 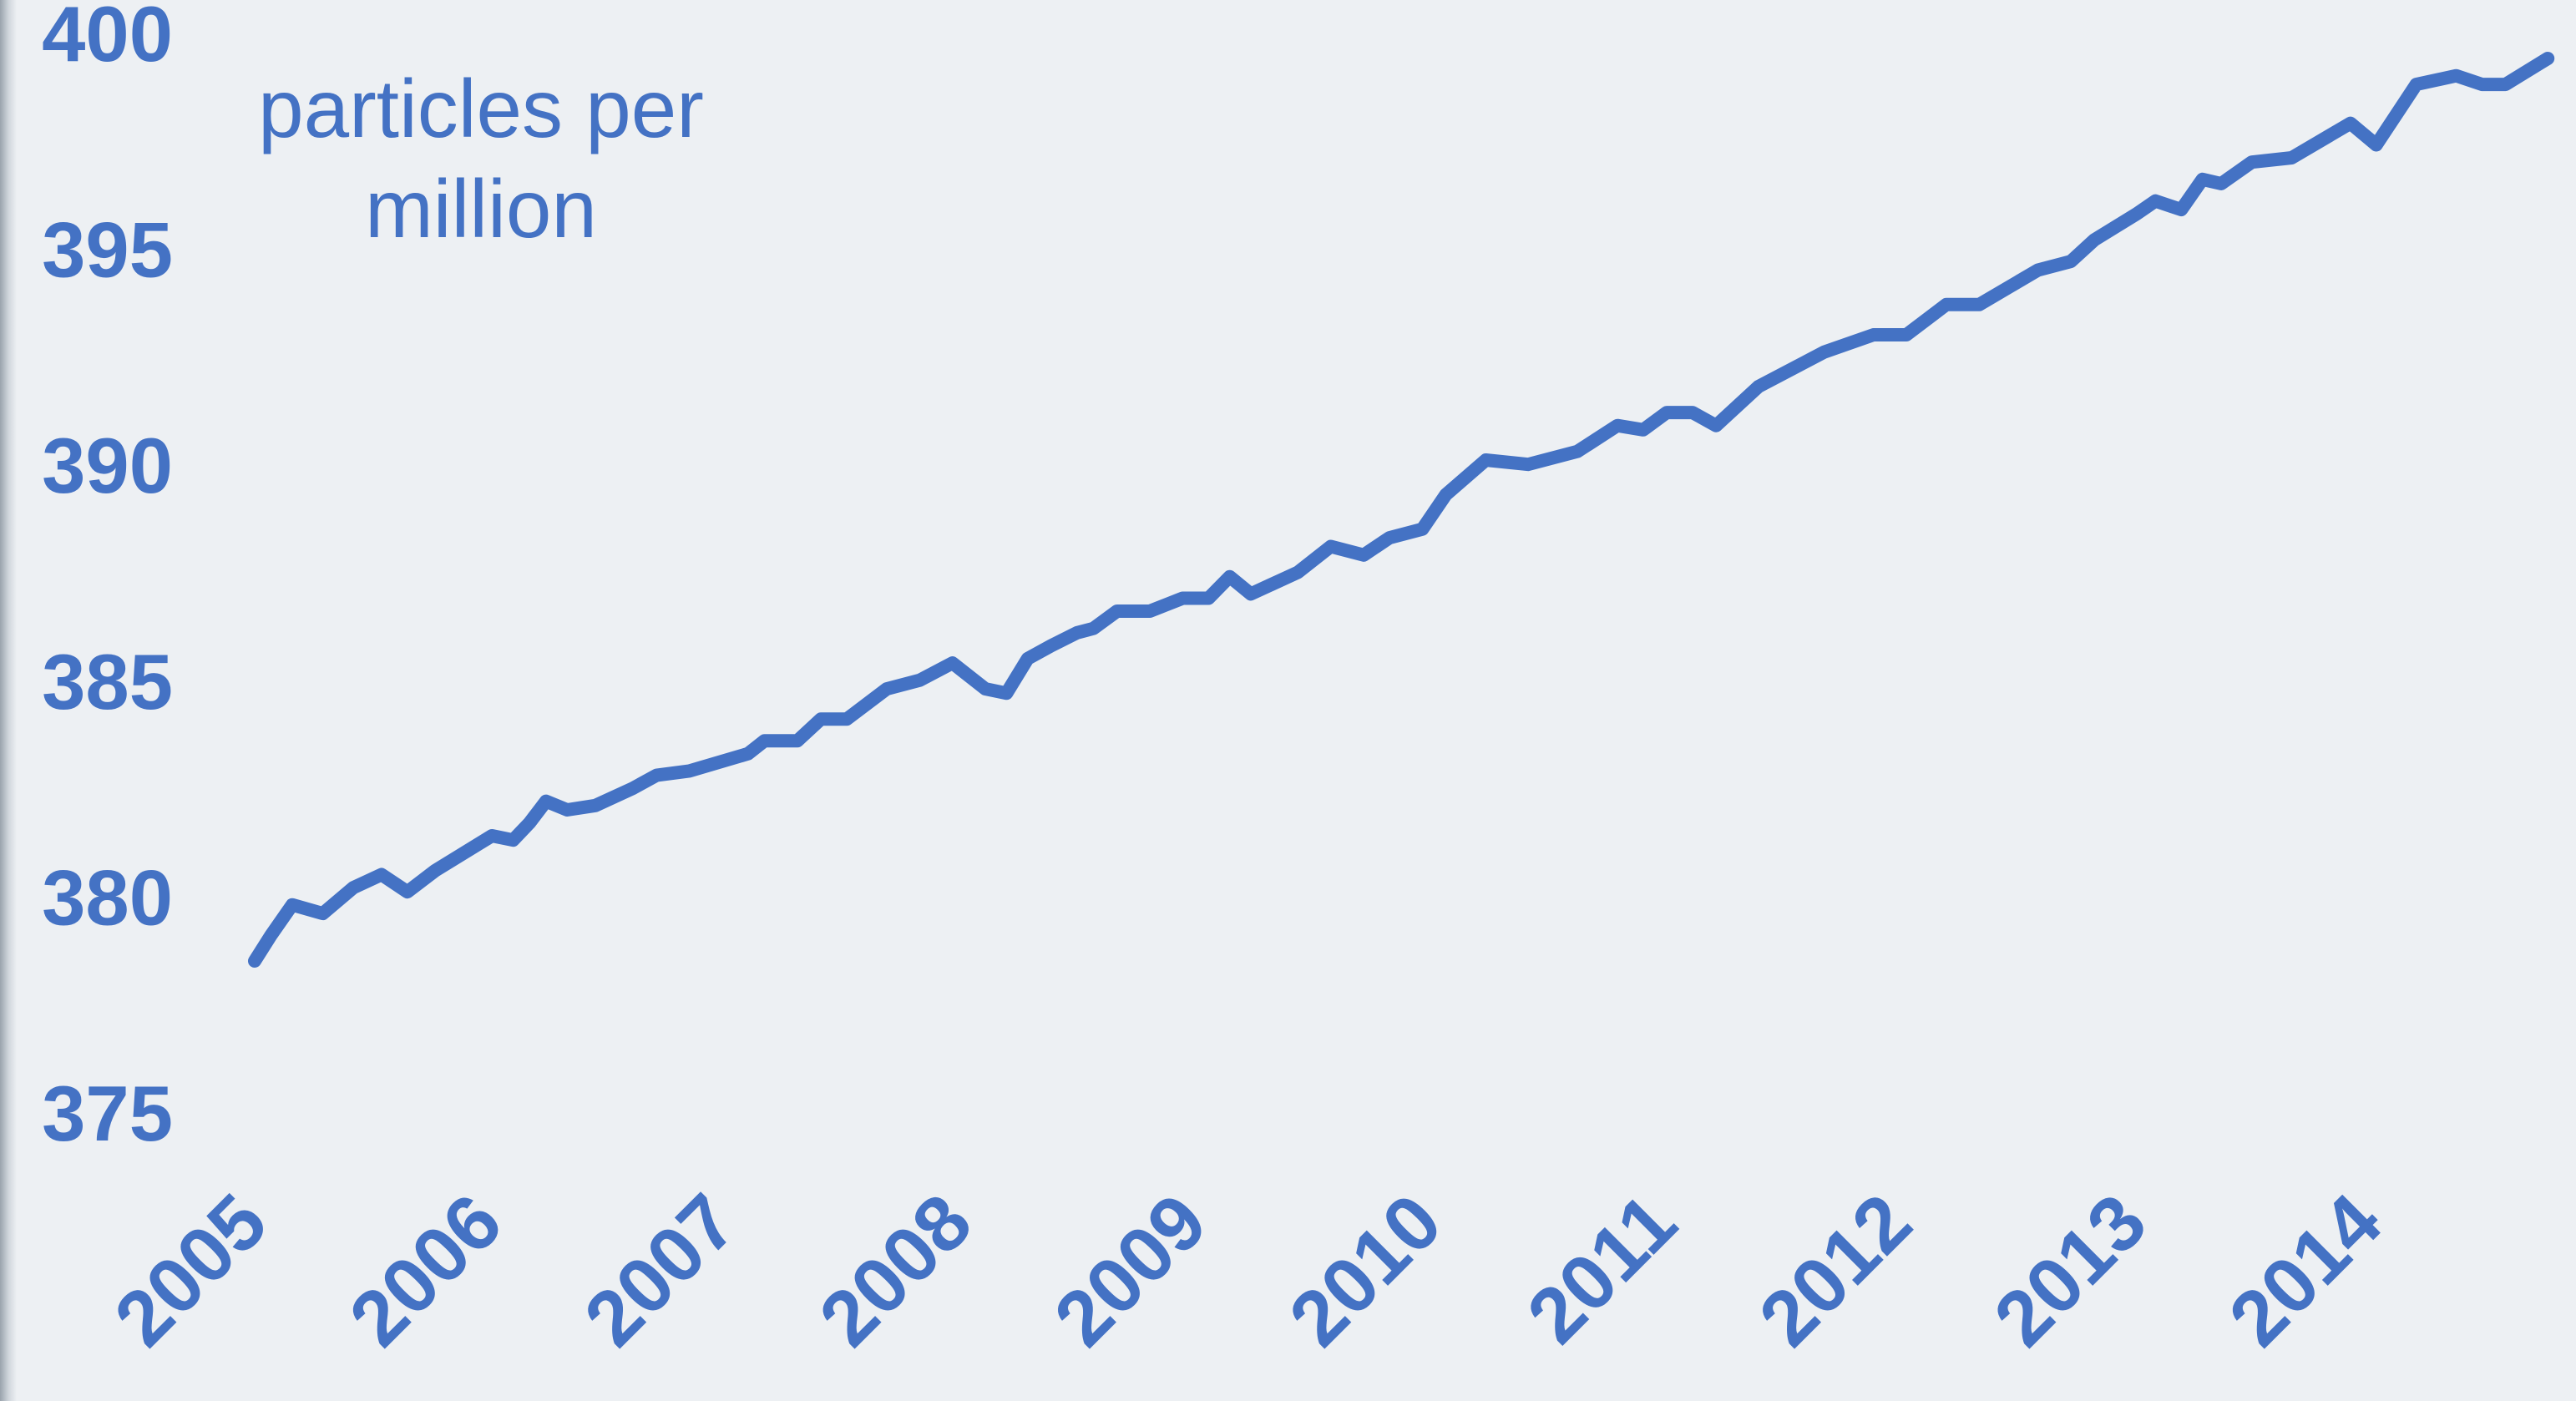 What do you see at coordinates (425, 1270) in the screenshot?
I see `x-tick-label: 2006` at bounding box center [425, 1270].